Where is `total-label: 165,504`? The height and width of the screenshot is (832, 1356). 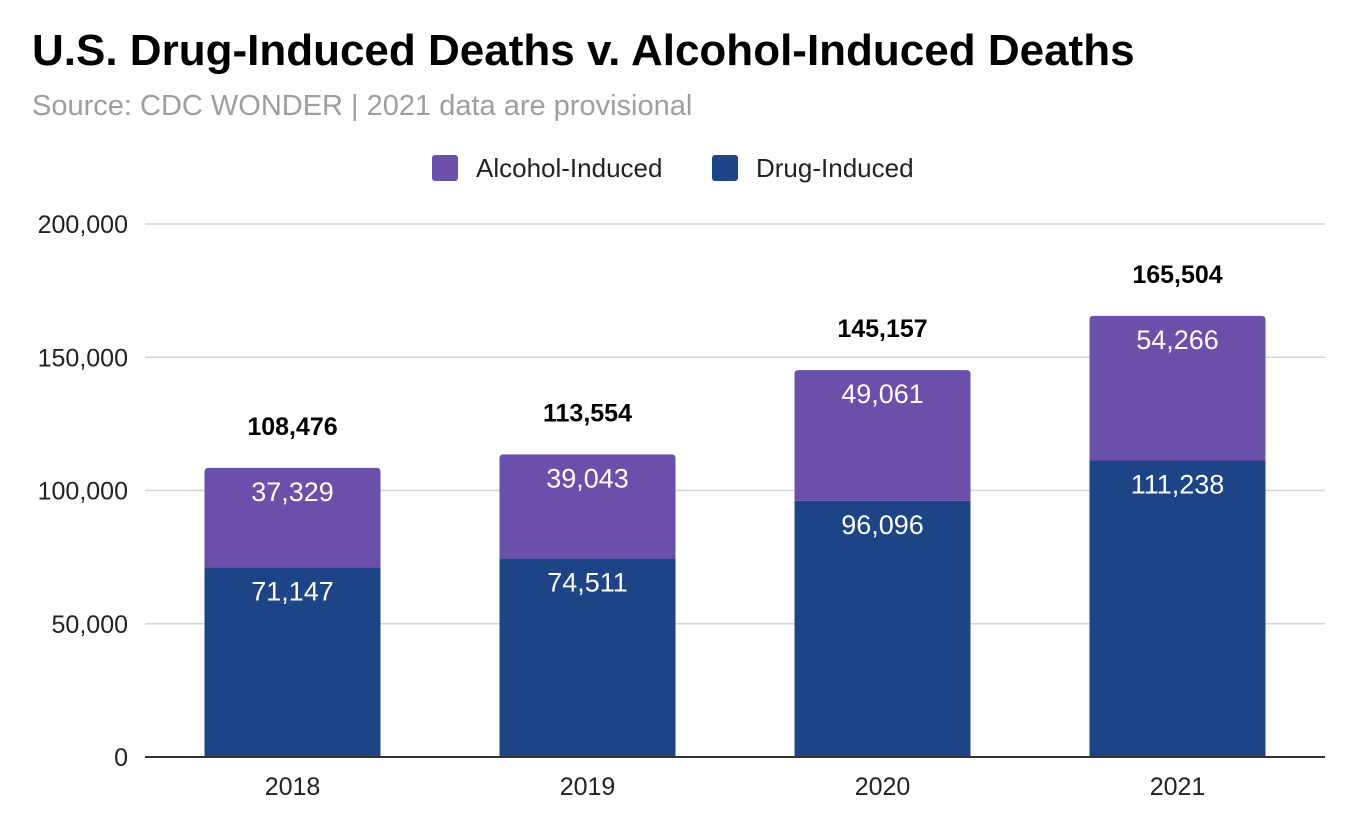 total-label: 165,504 is located at coordinates (1177, 275).